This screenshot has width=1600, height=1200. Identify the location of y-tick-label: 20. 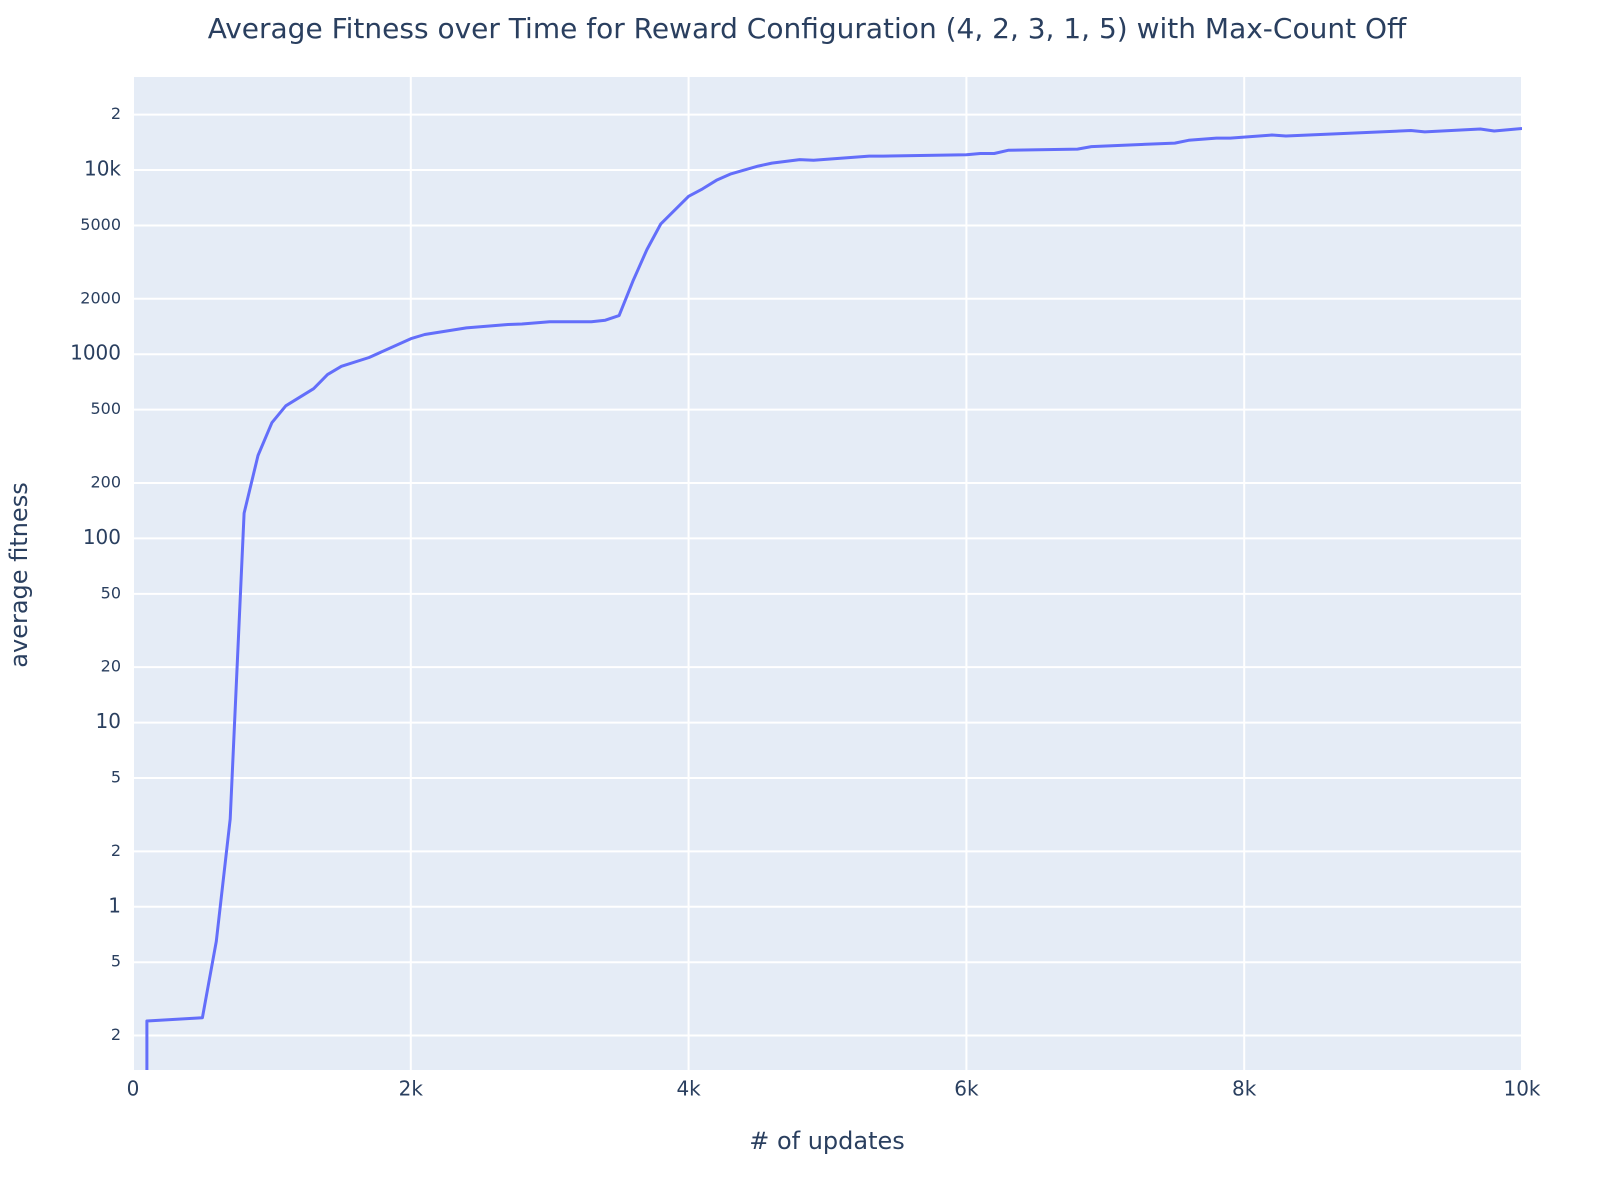
(111, 666).